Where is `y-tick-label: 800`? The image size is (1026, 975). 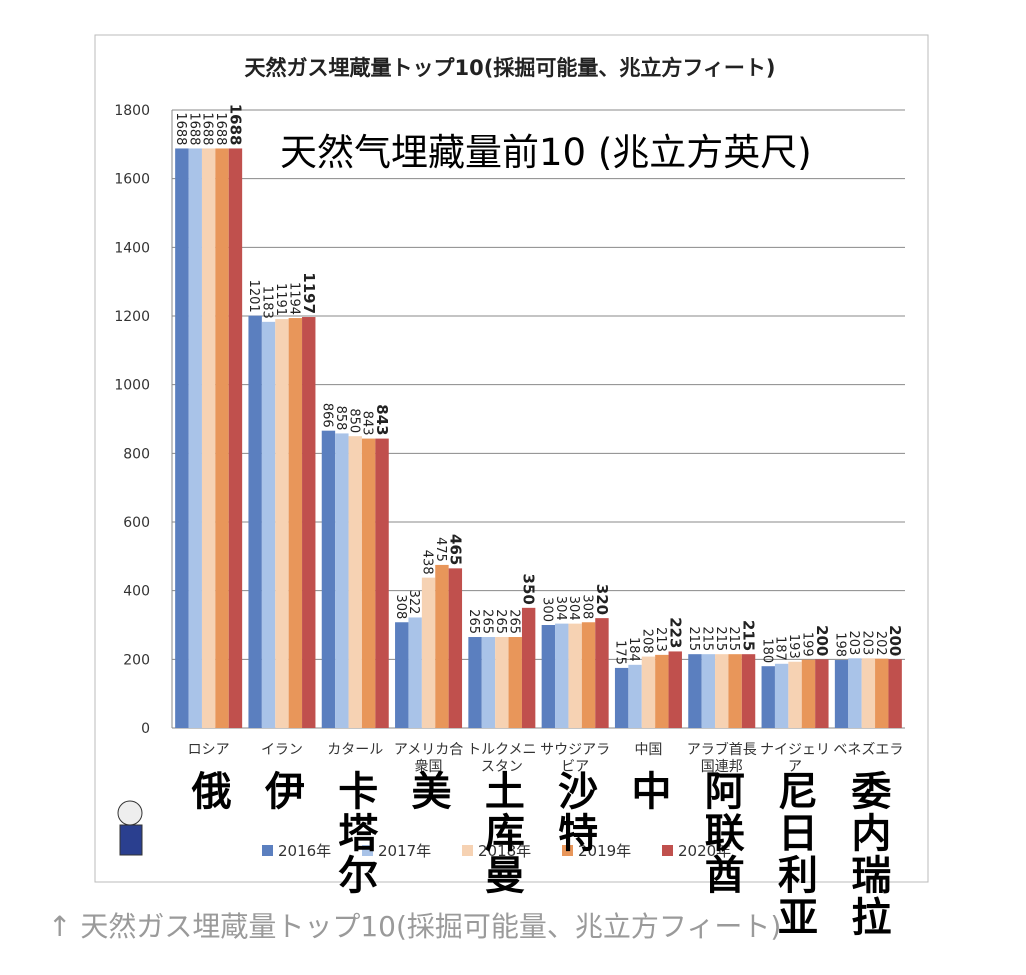 y-tick-label: 800 is located at coordinates (136, 454).